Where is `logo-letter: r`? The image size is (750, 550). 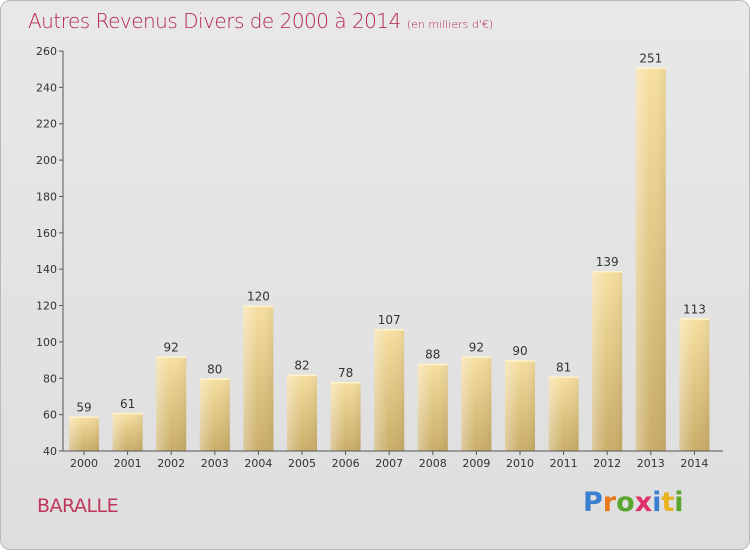
logo-letter: r is located at coordinates (609, 502).